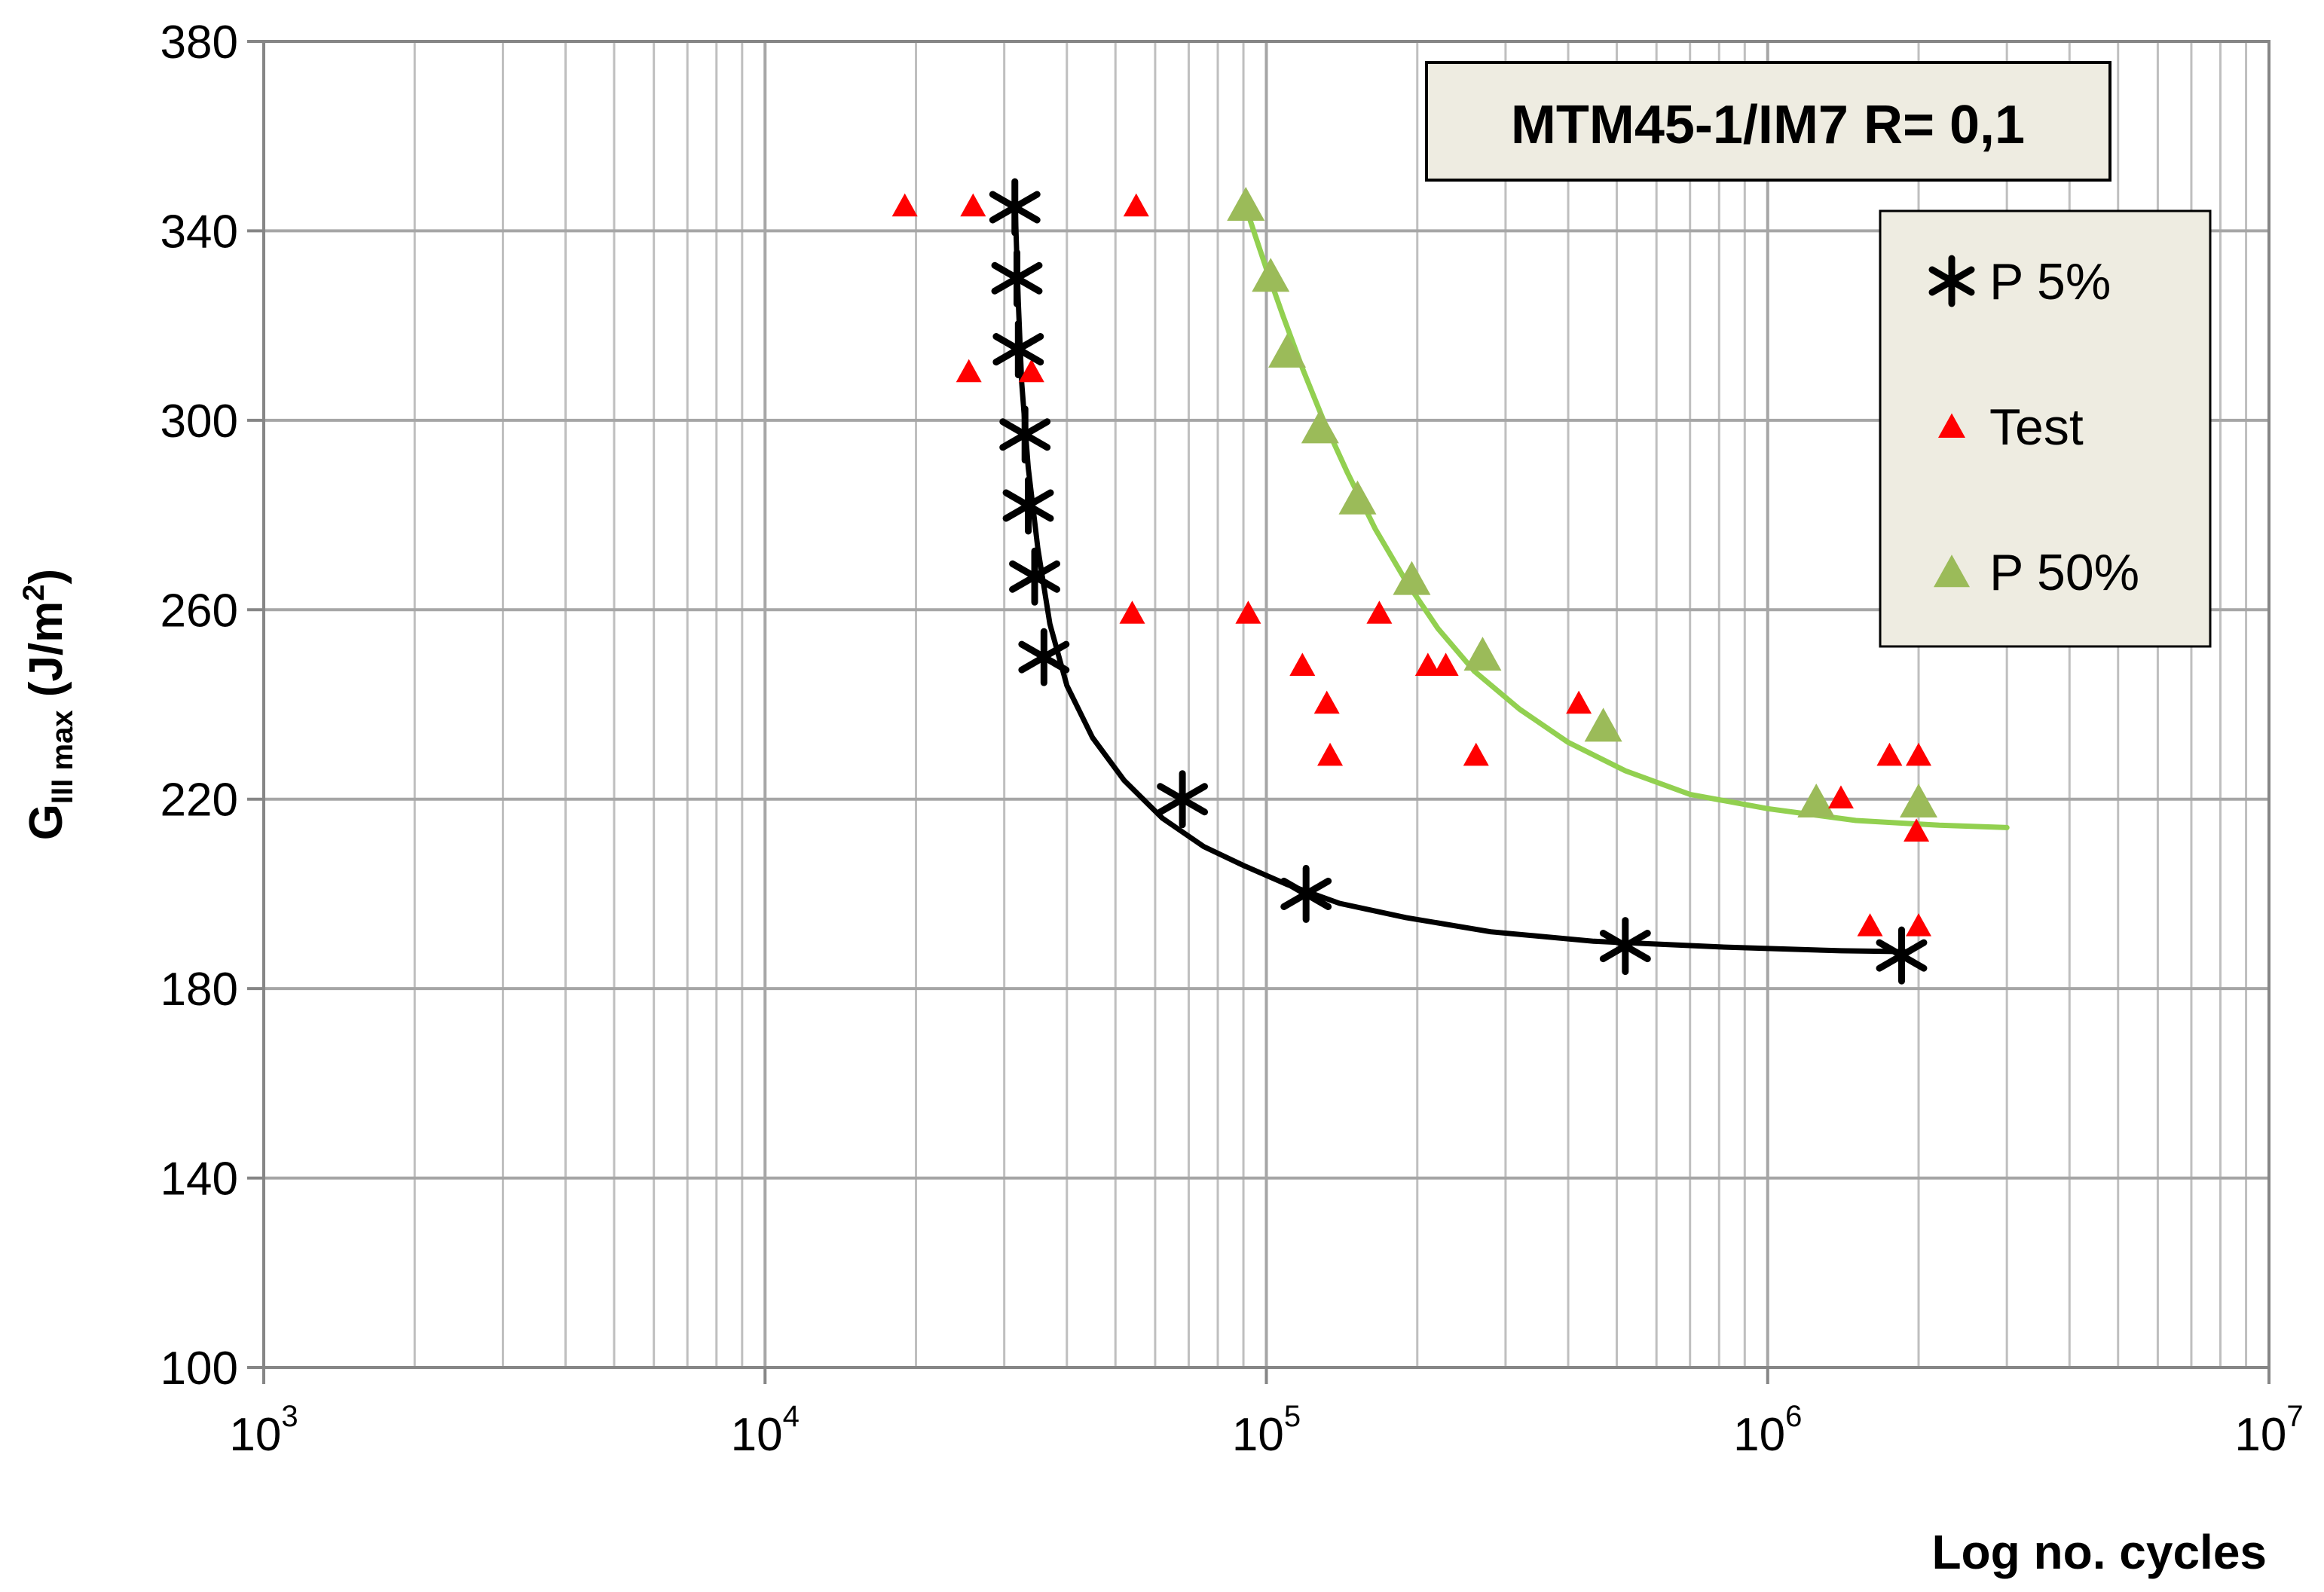 This screenshot has width=2324, height=1592. What do you see at coordinates (791, 1416) in the screenshot?
I see `x-tick-exponent: 4` at bounding box center [791, 1416].